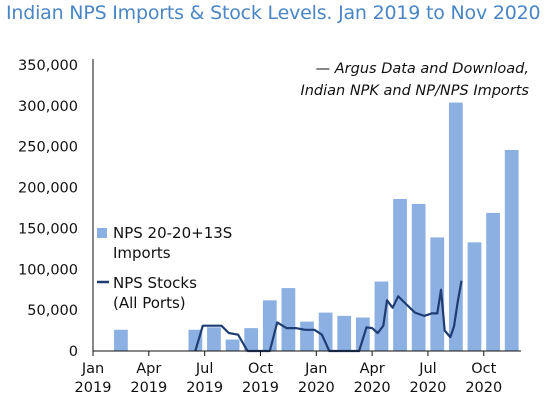 This screenshot has height=411, width=549. Describe the element at coordinates (52, 311) in the screenshot. I see `y-tick-label: 50,000` at that location.